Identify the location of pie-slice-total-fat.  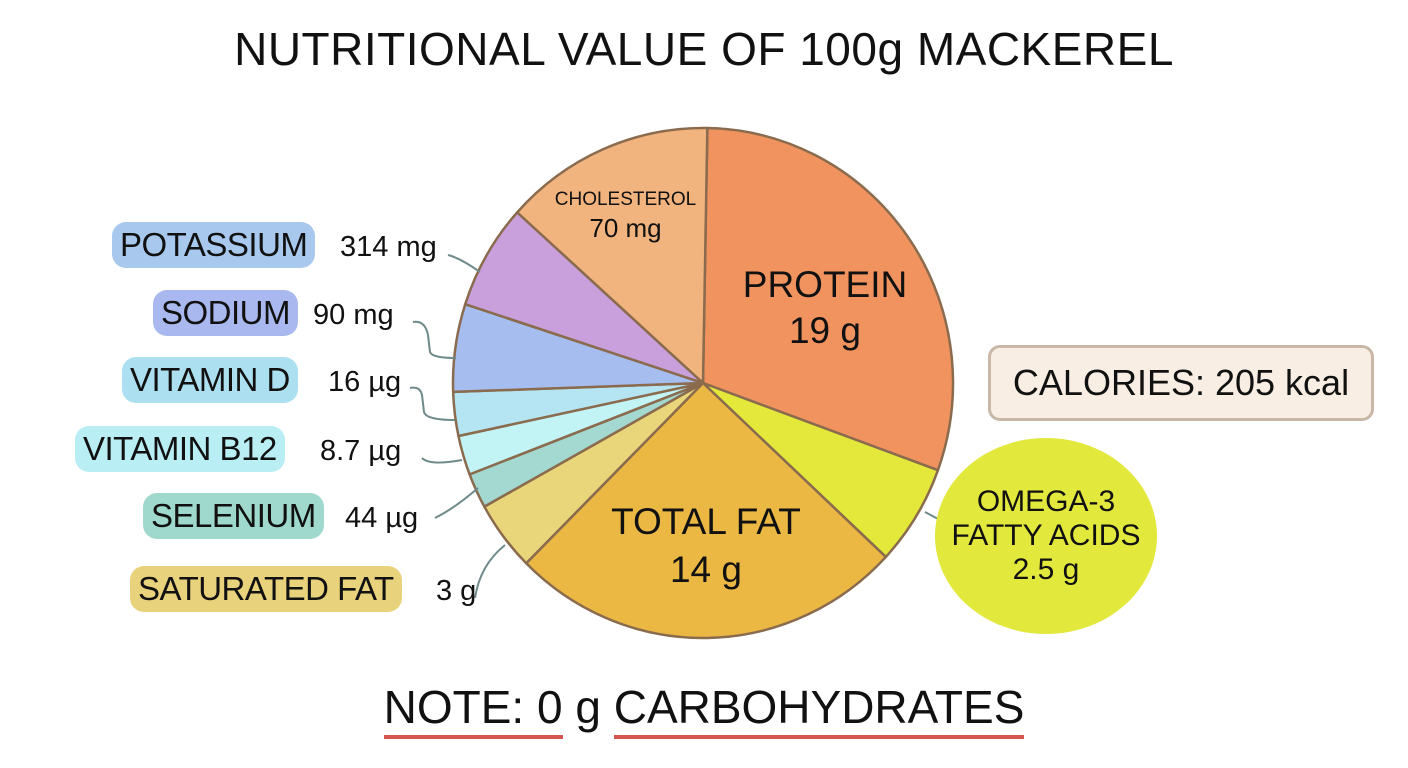
(706, 510).